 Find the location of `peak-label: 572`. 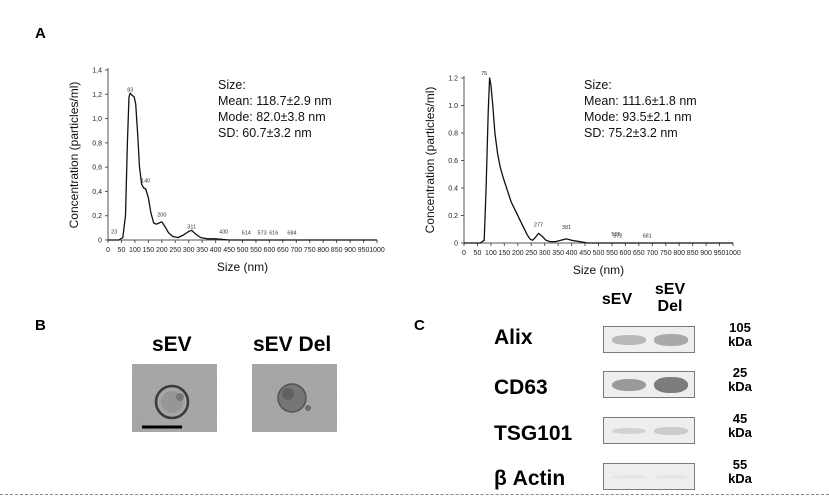

peak-label: 572 is located at coordinates (617, 236).